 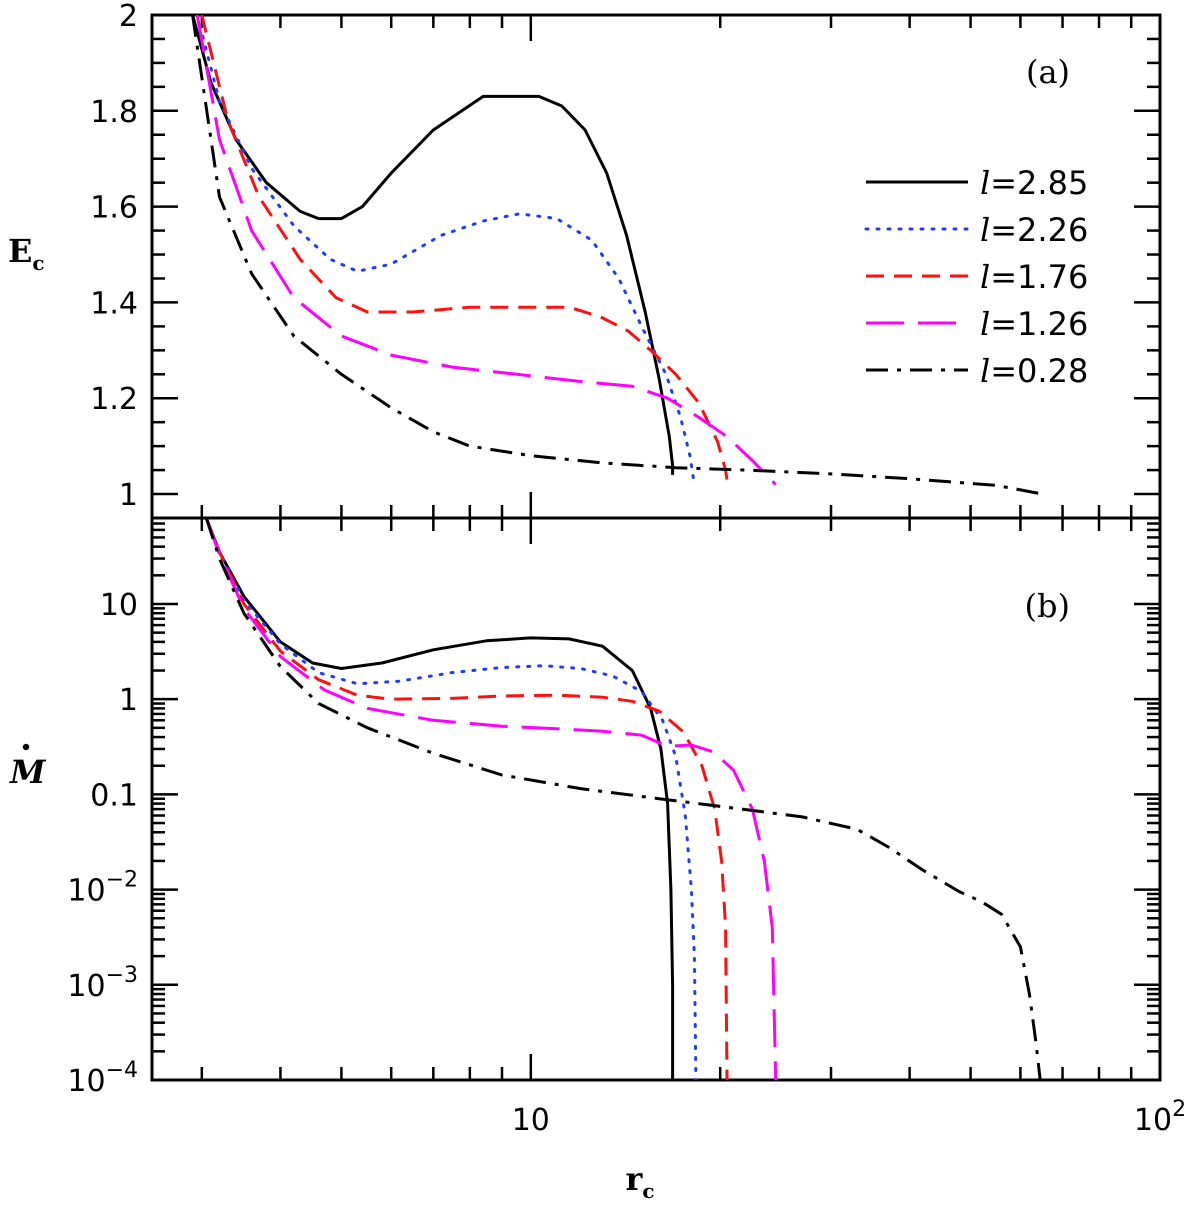 What do you see at coordinates (639, 1181) in the screenshot?
I see `x-axis-title: rc` at bounding box center [639, 1181].